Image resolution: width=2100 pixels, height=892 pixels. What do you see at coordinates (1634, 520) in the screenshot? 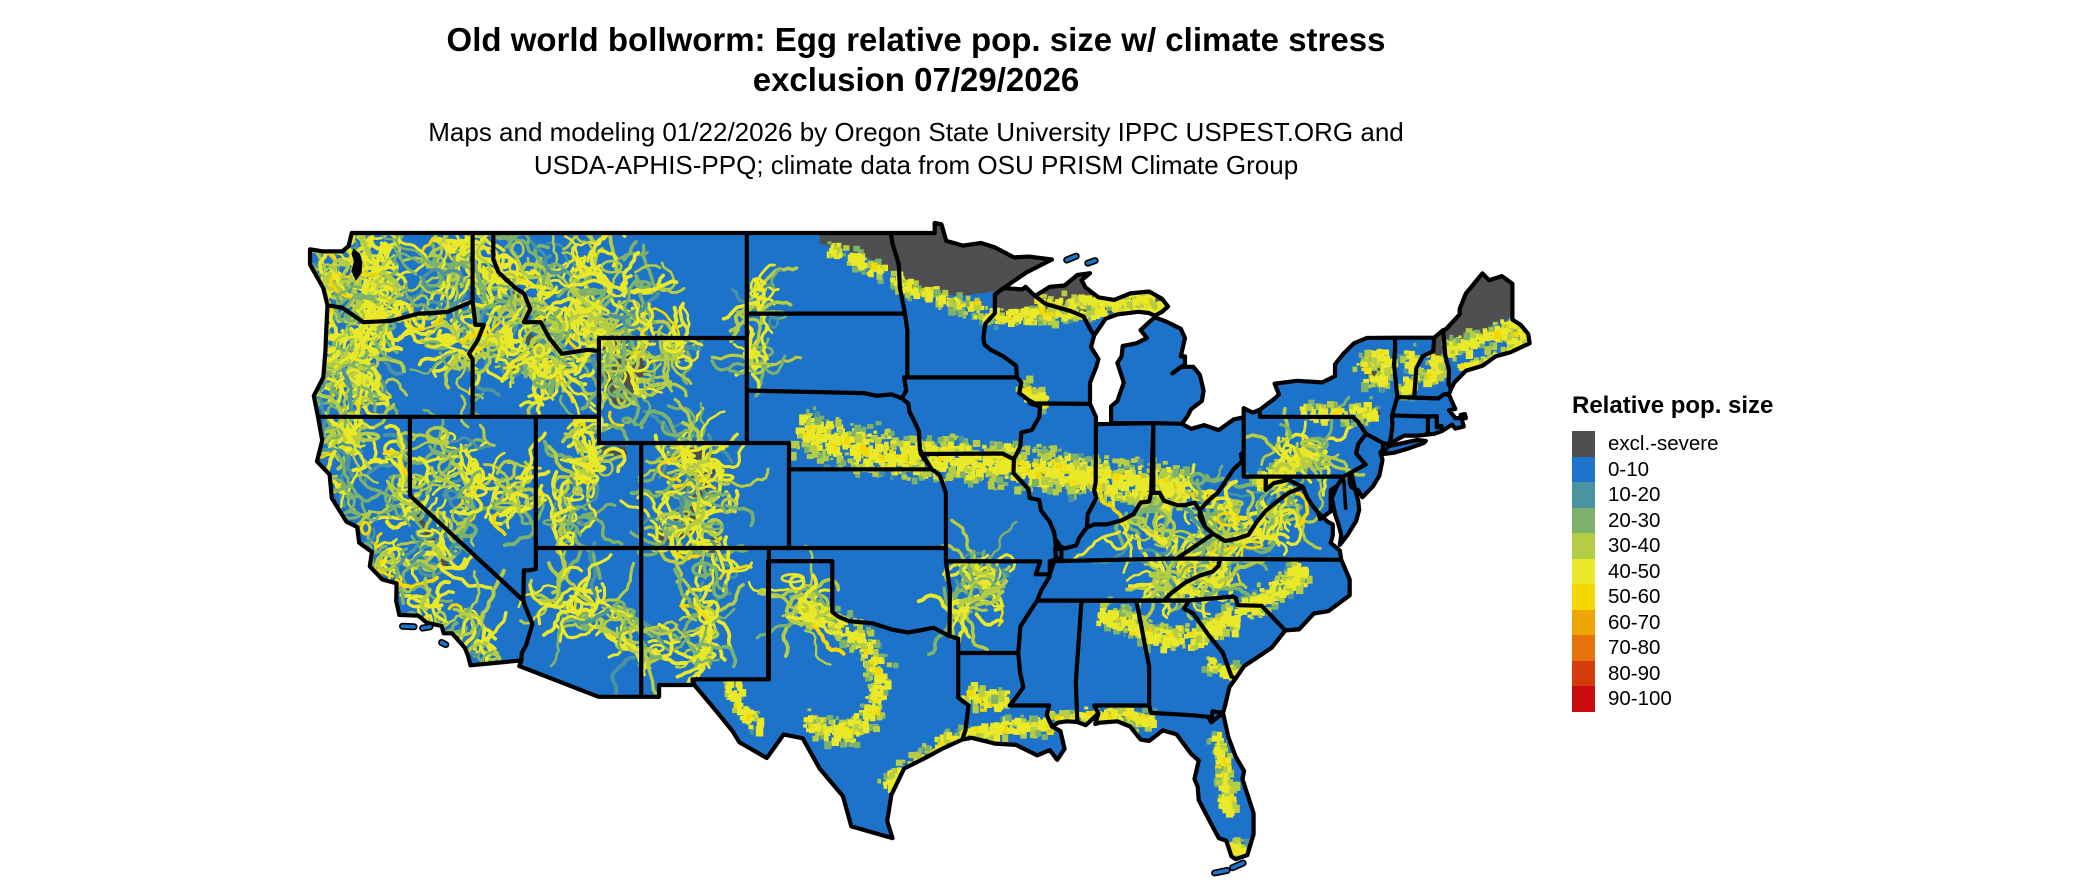
I see `legend-item-label: 20-30` at bounding box center [1634, 520].